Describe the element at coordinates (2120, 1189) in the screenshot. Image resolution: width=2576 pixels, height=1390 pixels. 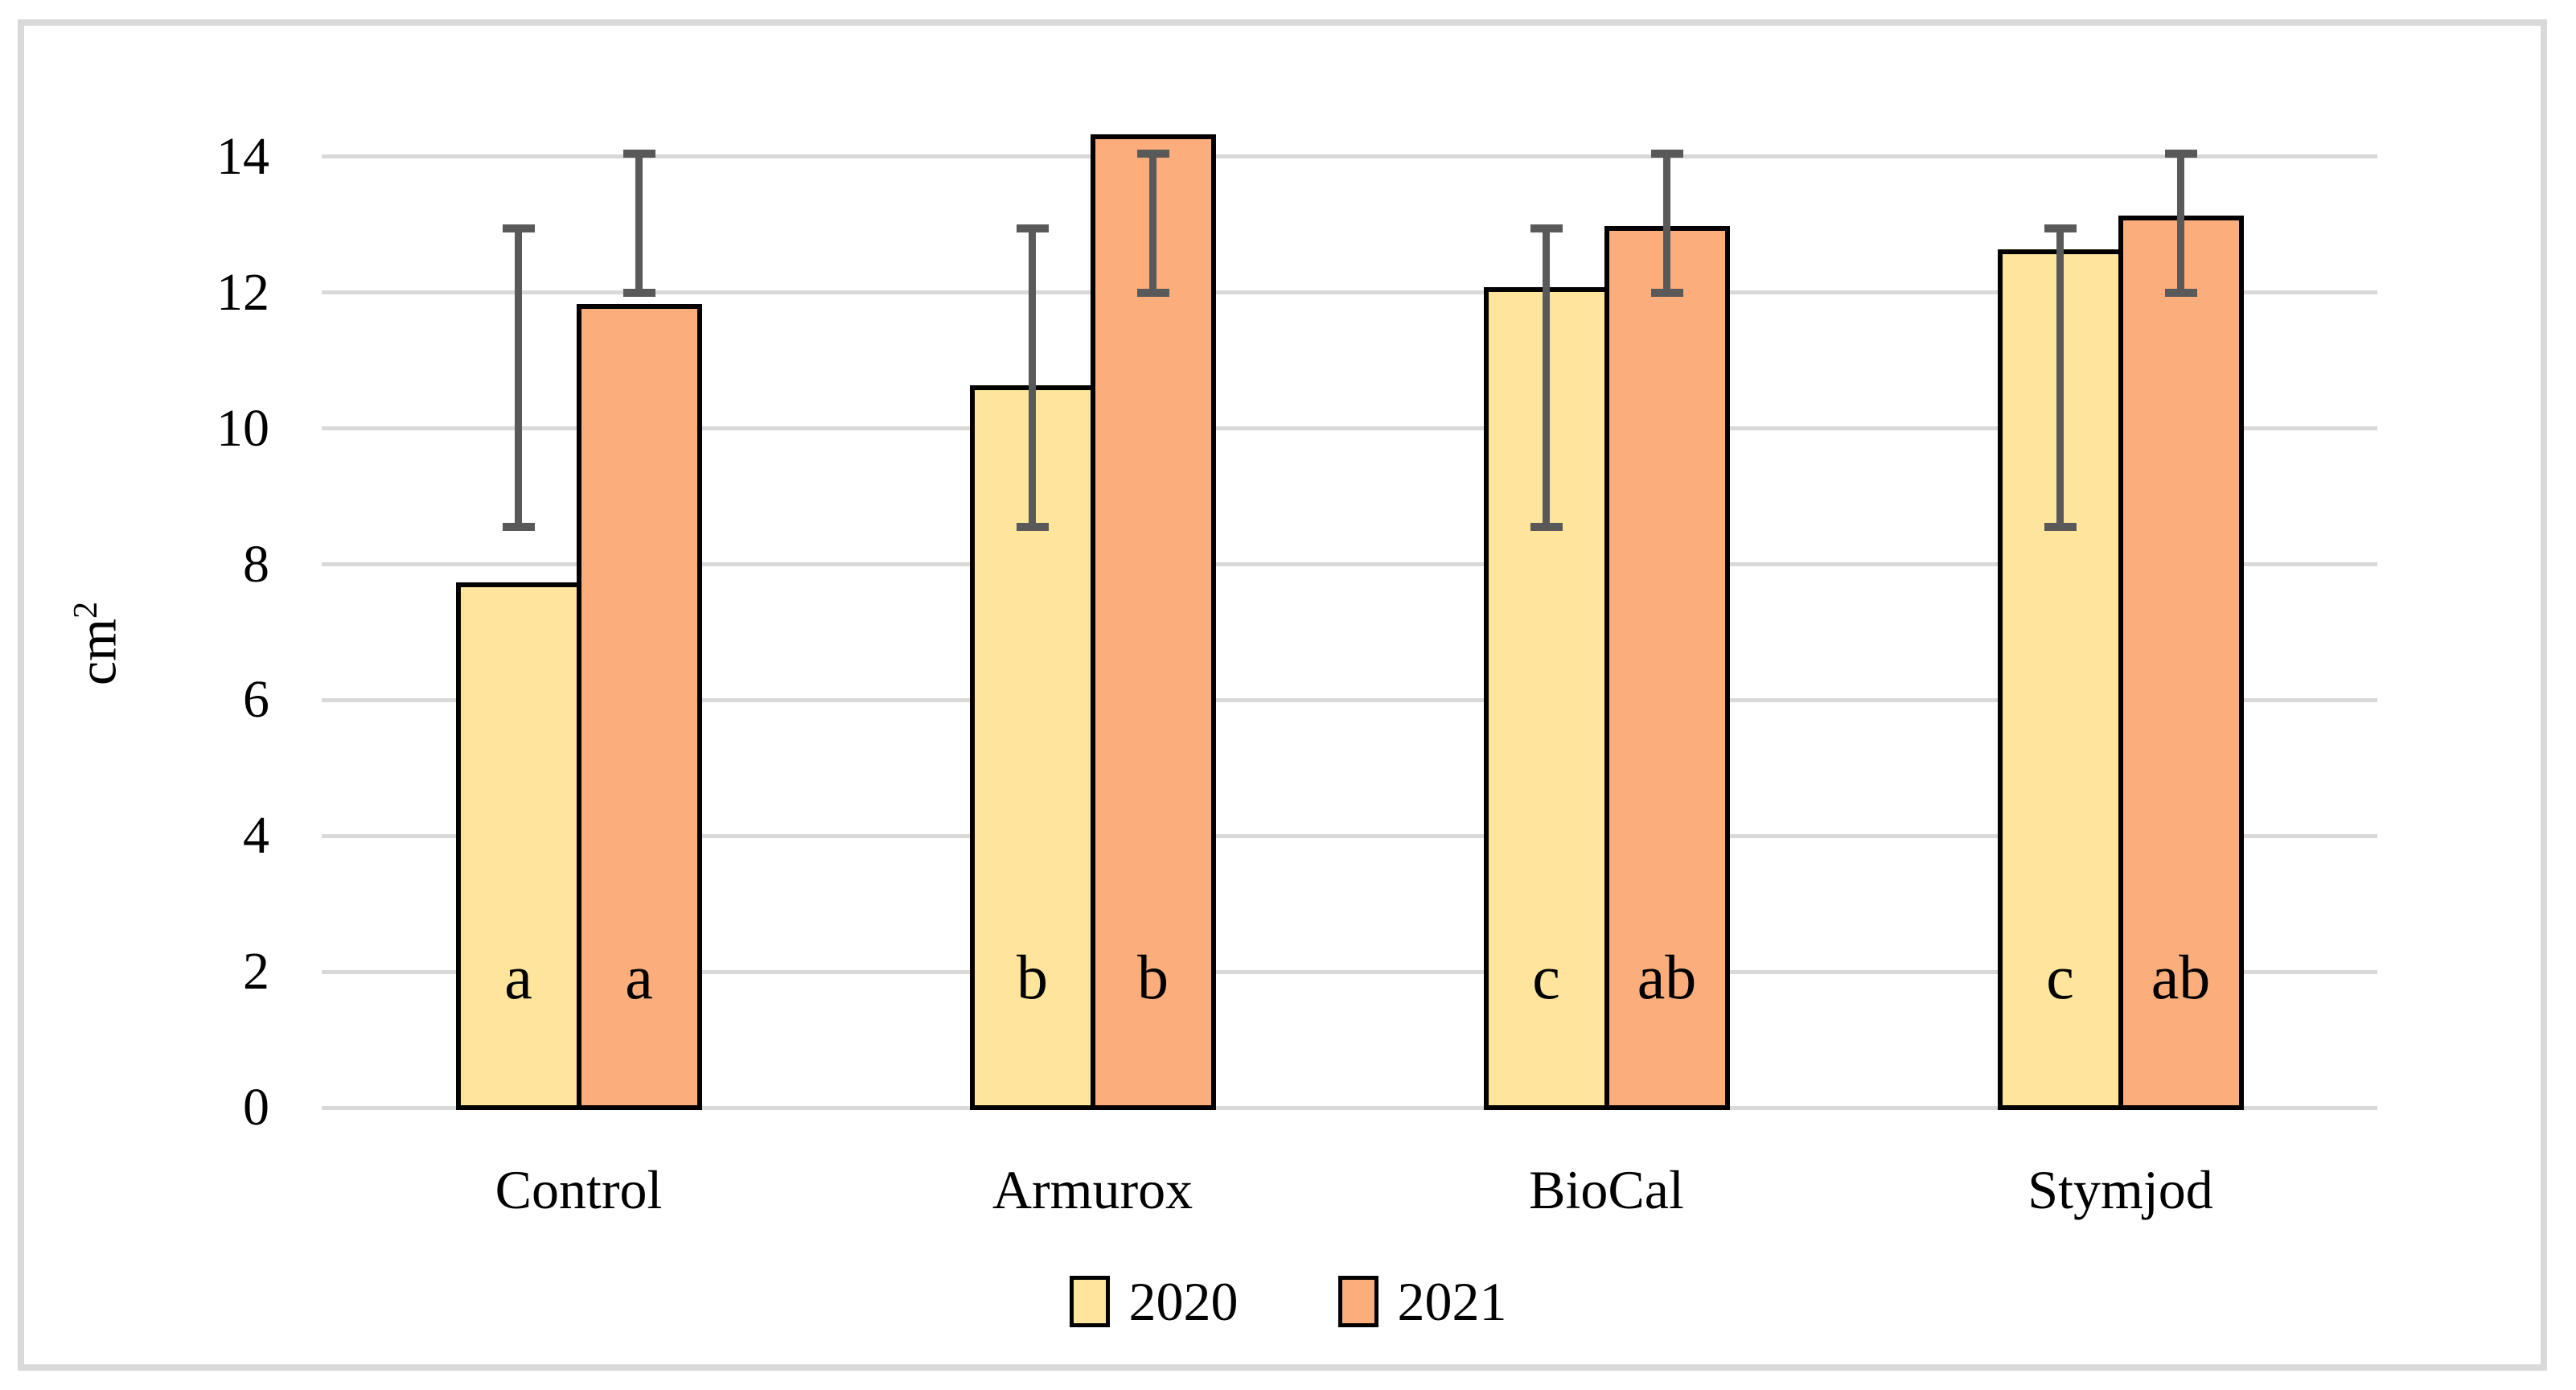
I see `x-category-label-stymjod: Stymjod` at that location.